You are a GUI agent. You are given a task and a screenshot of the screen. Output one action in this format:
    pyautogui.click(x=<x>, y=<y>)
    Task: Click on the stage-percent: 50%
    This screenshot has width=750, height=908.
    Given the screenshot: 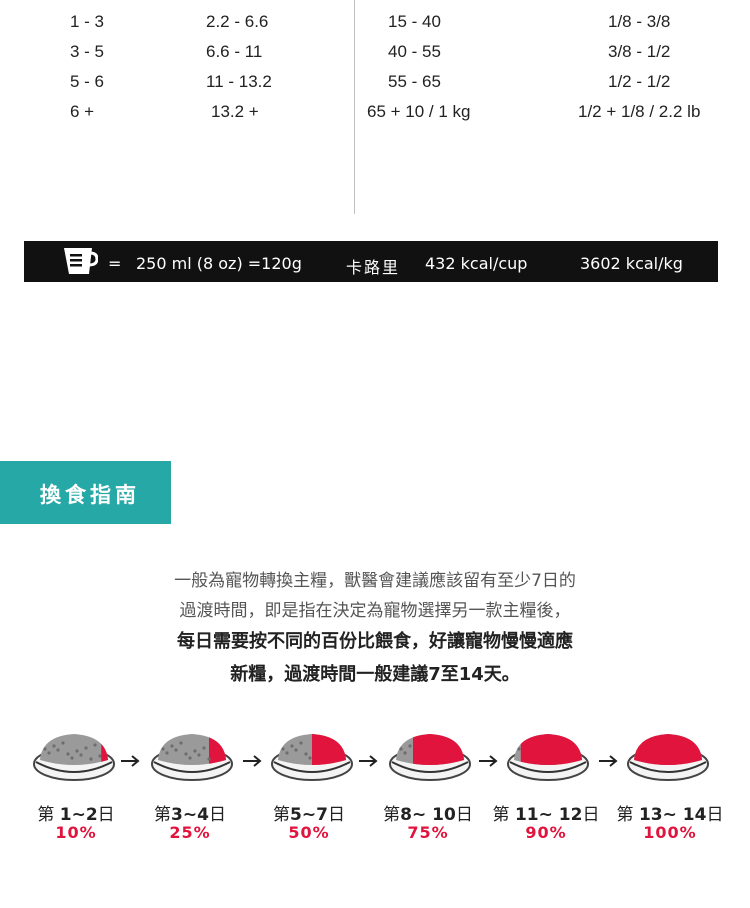 What is the action you would take?
    pyautogui.click(x=309, y=832)
    